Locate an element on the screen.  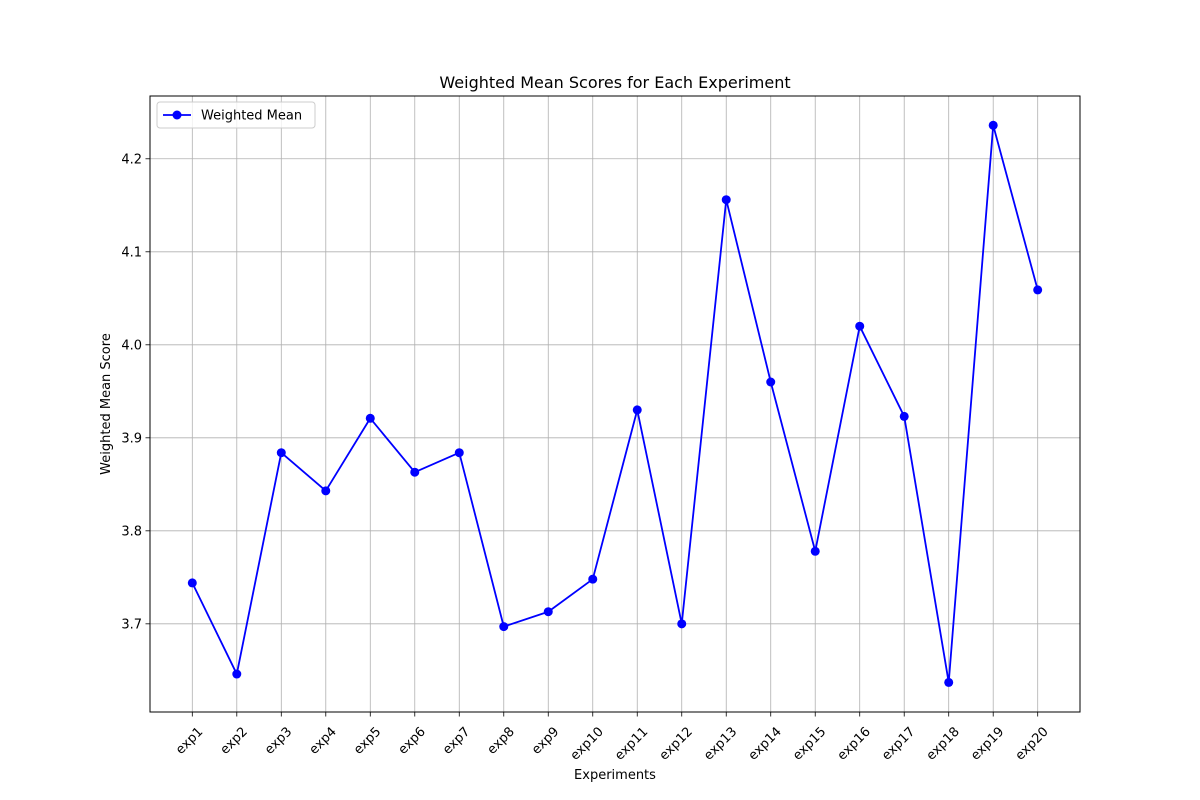
legend-marker-swatch is located at coordinates (177, 115).